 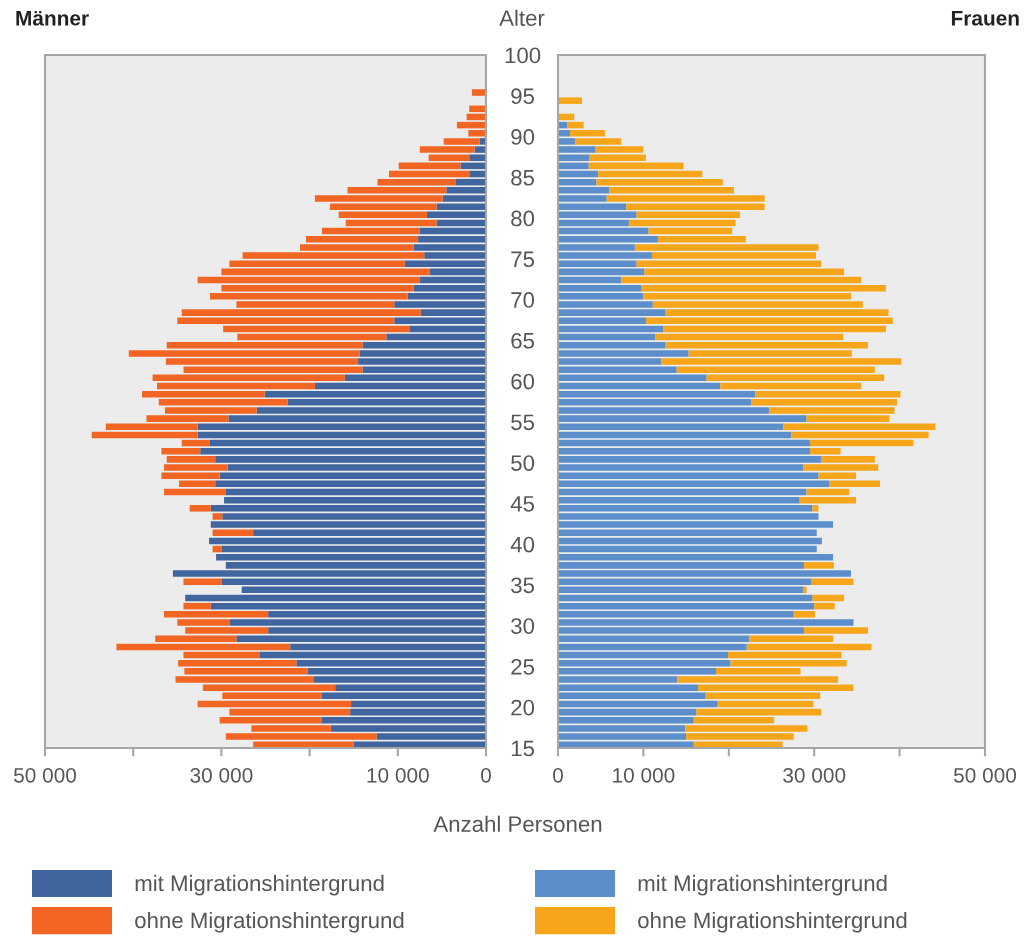 I want to click on chart-title: Frauen, so click(x=985, y=18).